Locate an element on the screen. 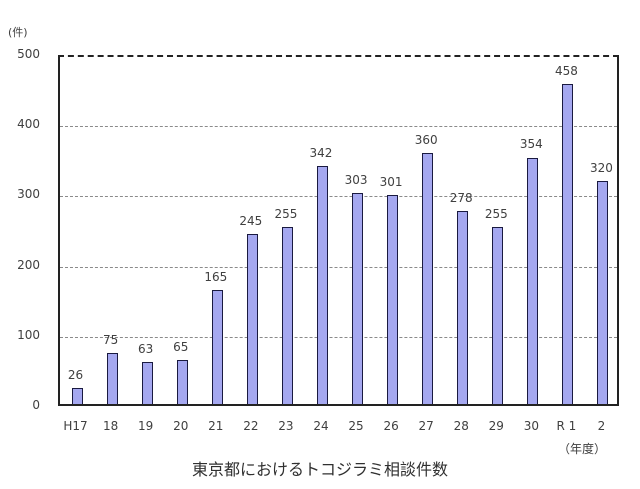  x-tick-label: 29 is located at coordinates (496, 426).